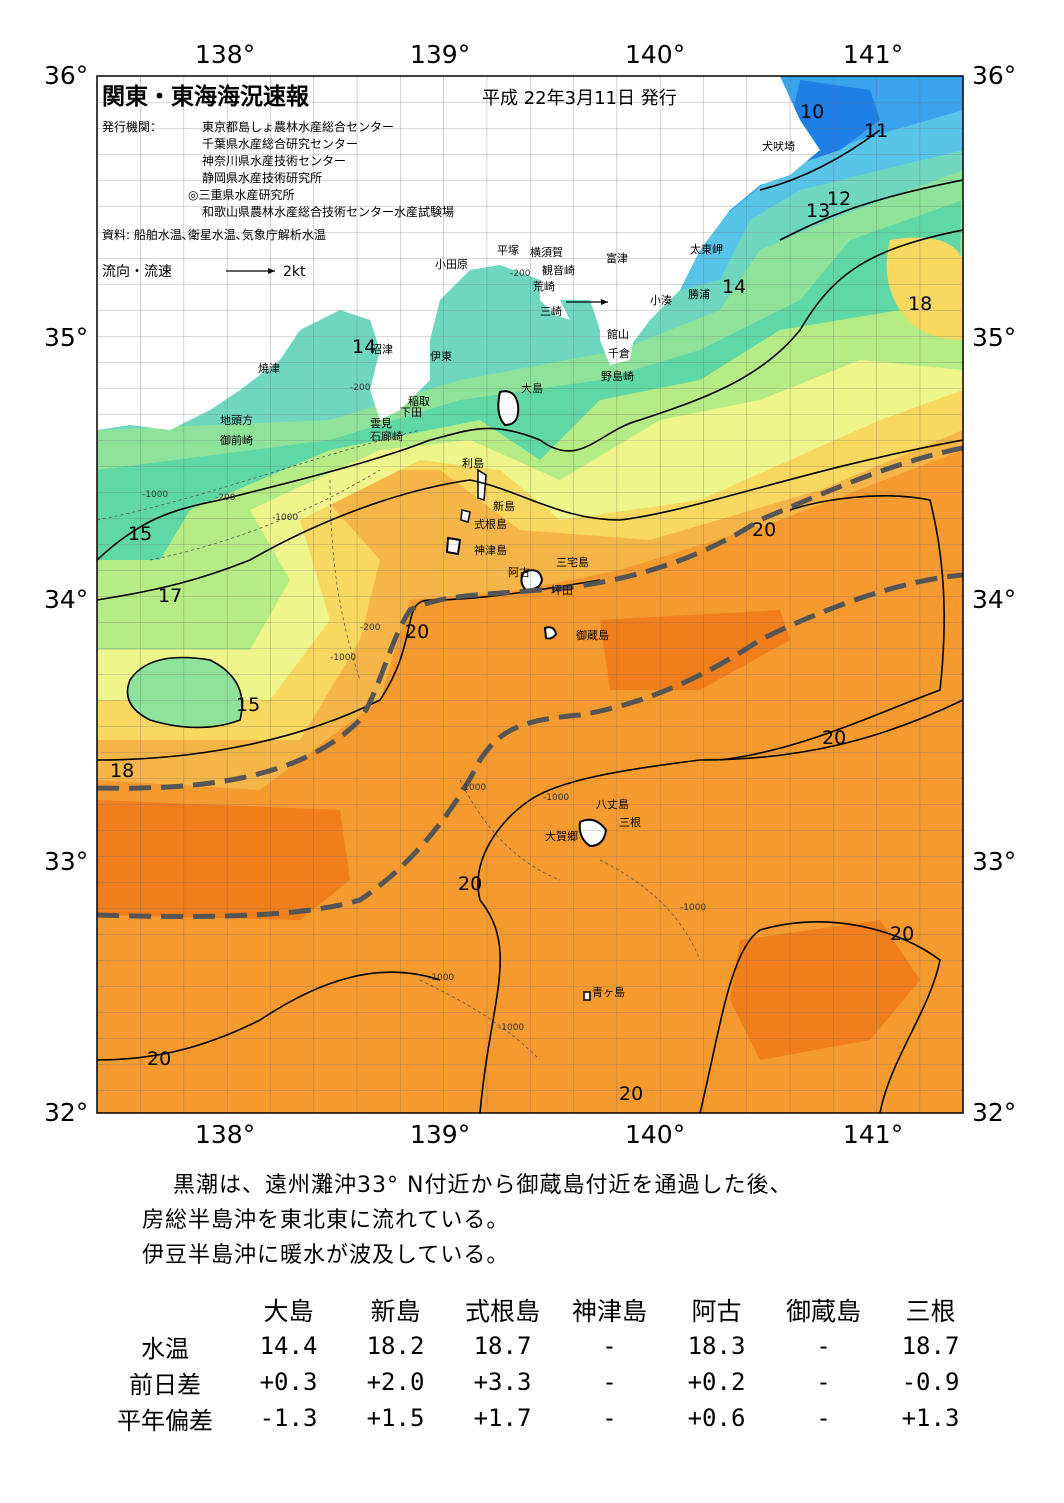 The height and width of the screenshot is (1503, 1064). I want to click on place-label: 平塚, so click(508, 250).